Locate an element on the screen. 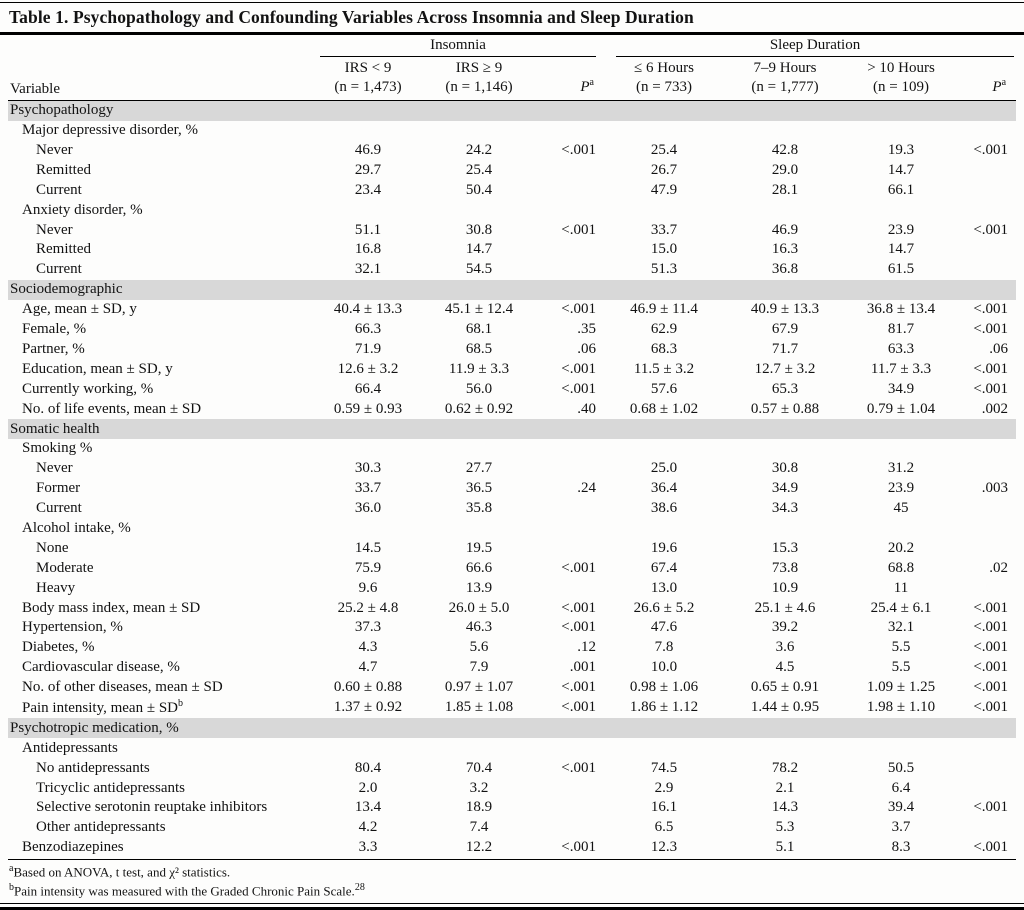 This screenshot has width=1024, height=910. value-cell: 68.3 is located at coordinates (664, 348).